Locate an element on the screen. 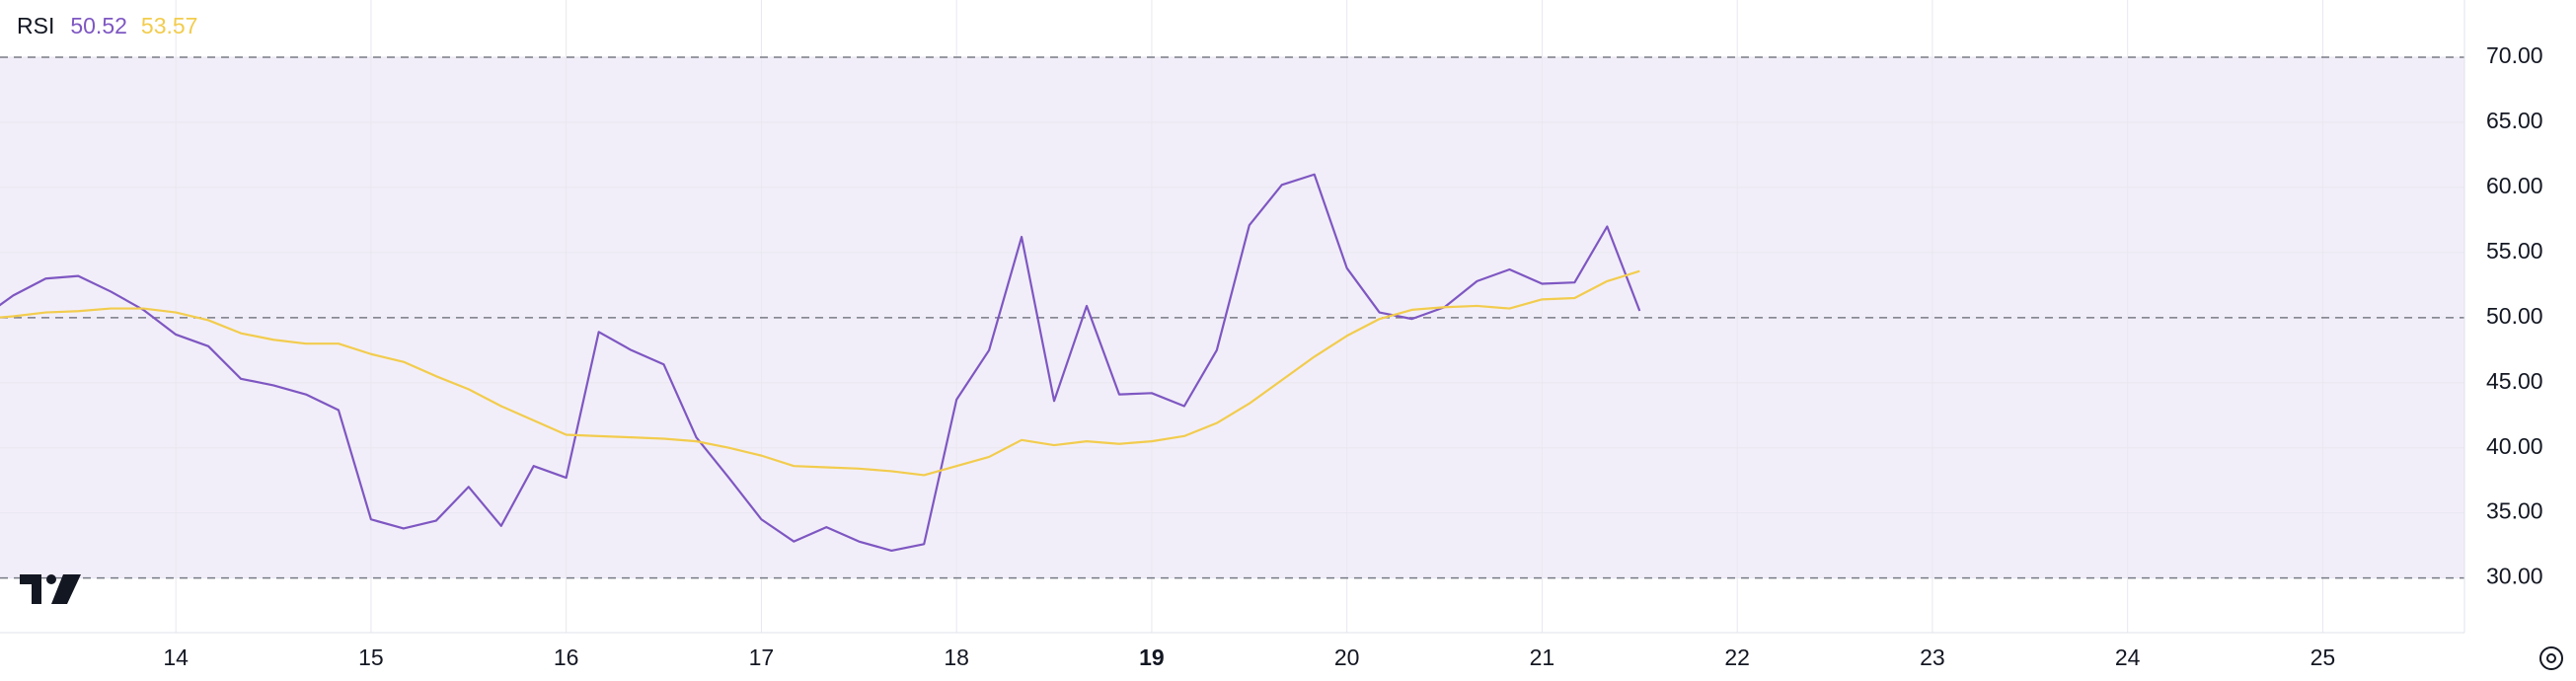  y-tick-label: 60.00 is located at coordinates (2514, 185).